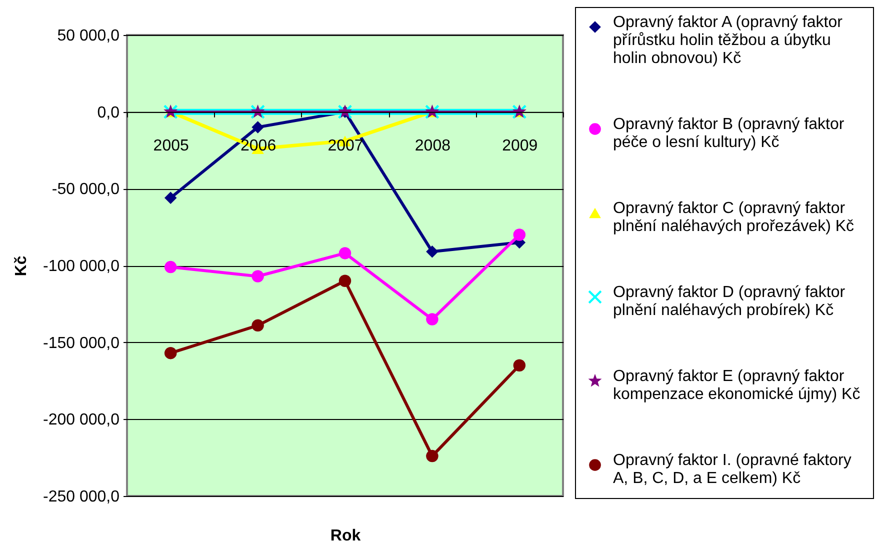 This screenshot has width=877, height=546. What do you see at coordinates (81, 266) in the screenshot?
I see `y-tick-label: -100 000,0` at bounding box center [81, 266].